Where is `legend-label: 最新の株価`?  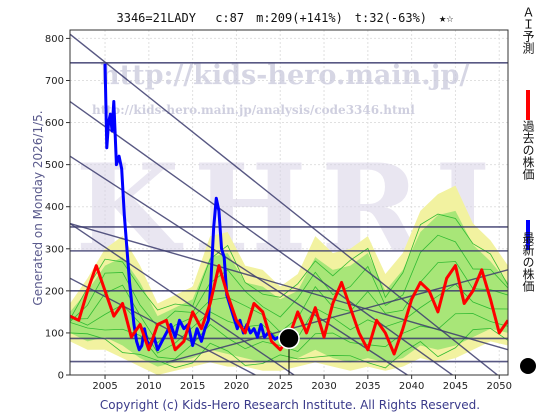
legend-label: 最新の株価 is located at coordinates (528, 262).